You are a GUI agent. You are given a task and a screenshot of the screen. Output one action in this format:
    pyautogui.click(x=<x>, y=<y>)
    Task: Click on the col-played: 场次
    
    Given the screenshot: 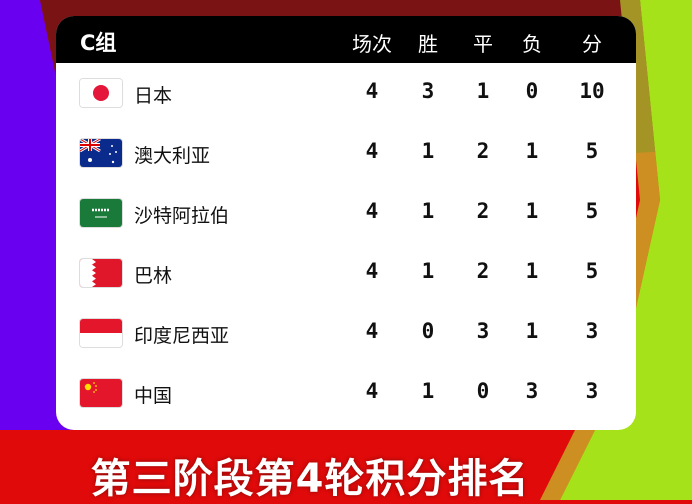 What is the action you would take?
    pyautogui.click(x=372, y=44)
    